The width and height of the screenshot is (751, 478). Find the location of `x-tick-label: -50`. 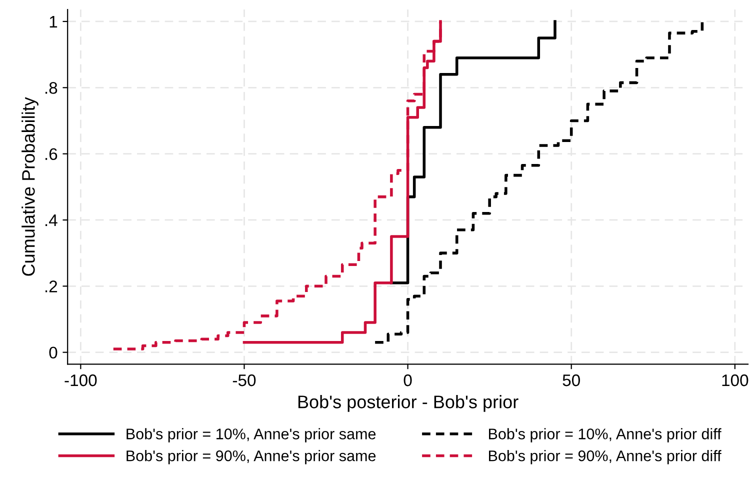

x-tick-label: -50 is located at coordinates (244, 380).